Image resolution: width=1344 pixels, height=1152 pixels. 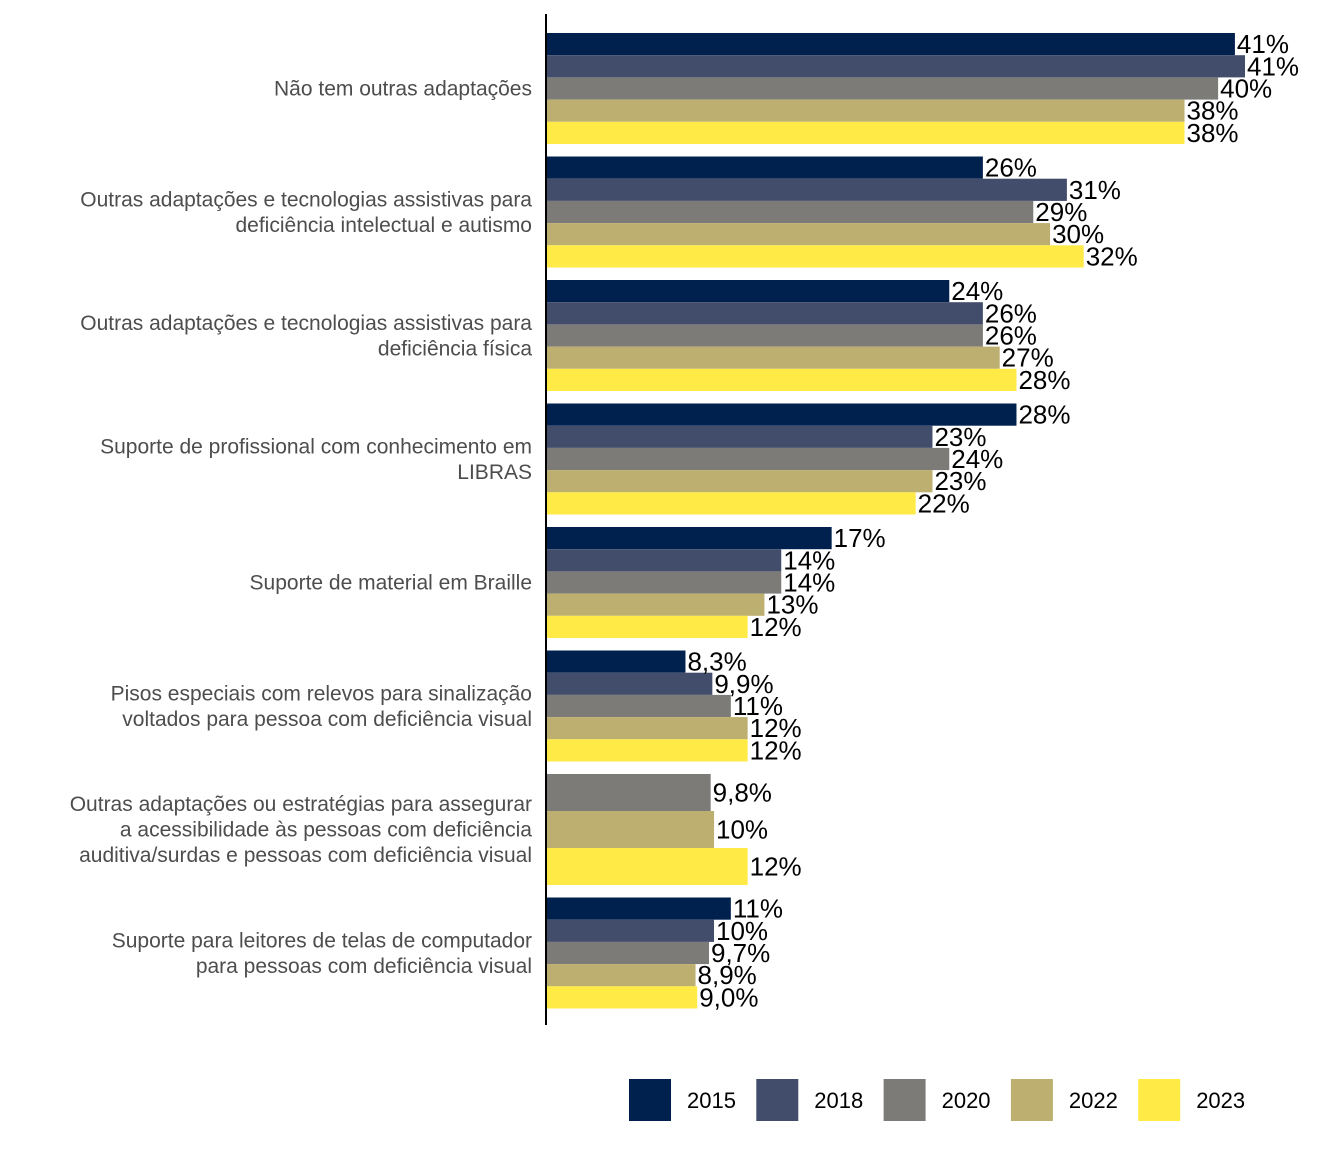 What do you see at coordinates (1112, 256) in the screenshot?
I see `value-label-2023-cat-1: 32%` at bounding box center [1112, 256].